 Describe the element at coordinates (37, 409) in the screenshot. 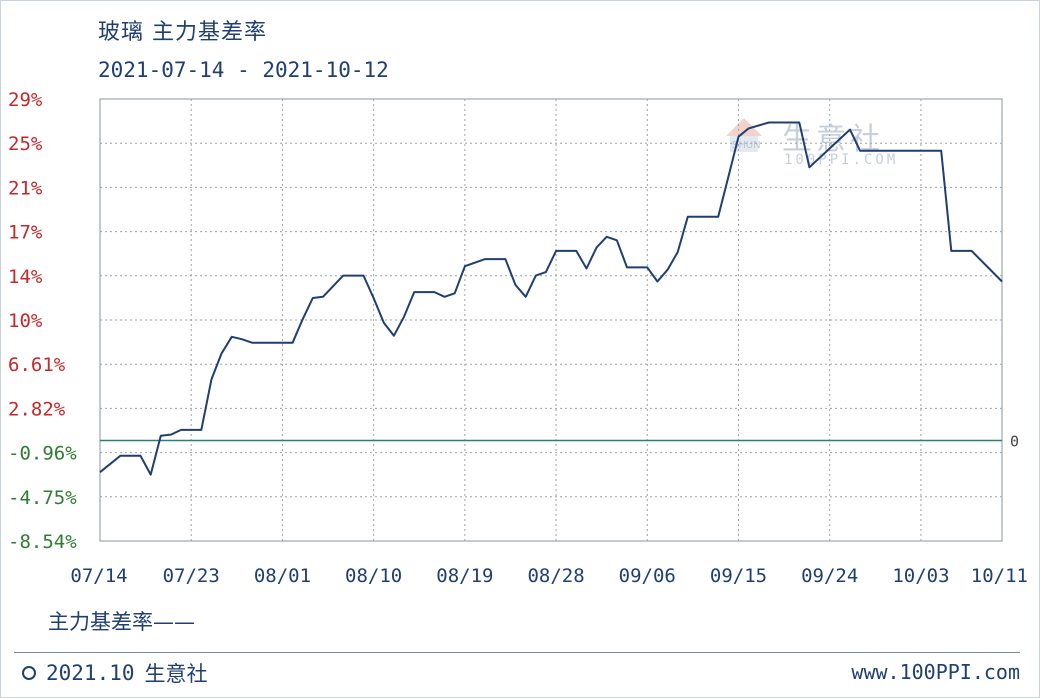

I see `y-tick-label: 2.82%` at that location.